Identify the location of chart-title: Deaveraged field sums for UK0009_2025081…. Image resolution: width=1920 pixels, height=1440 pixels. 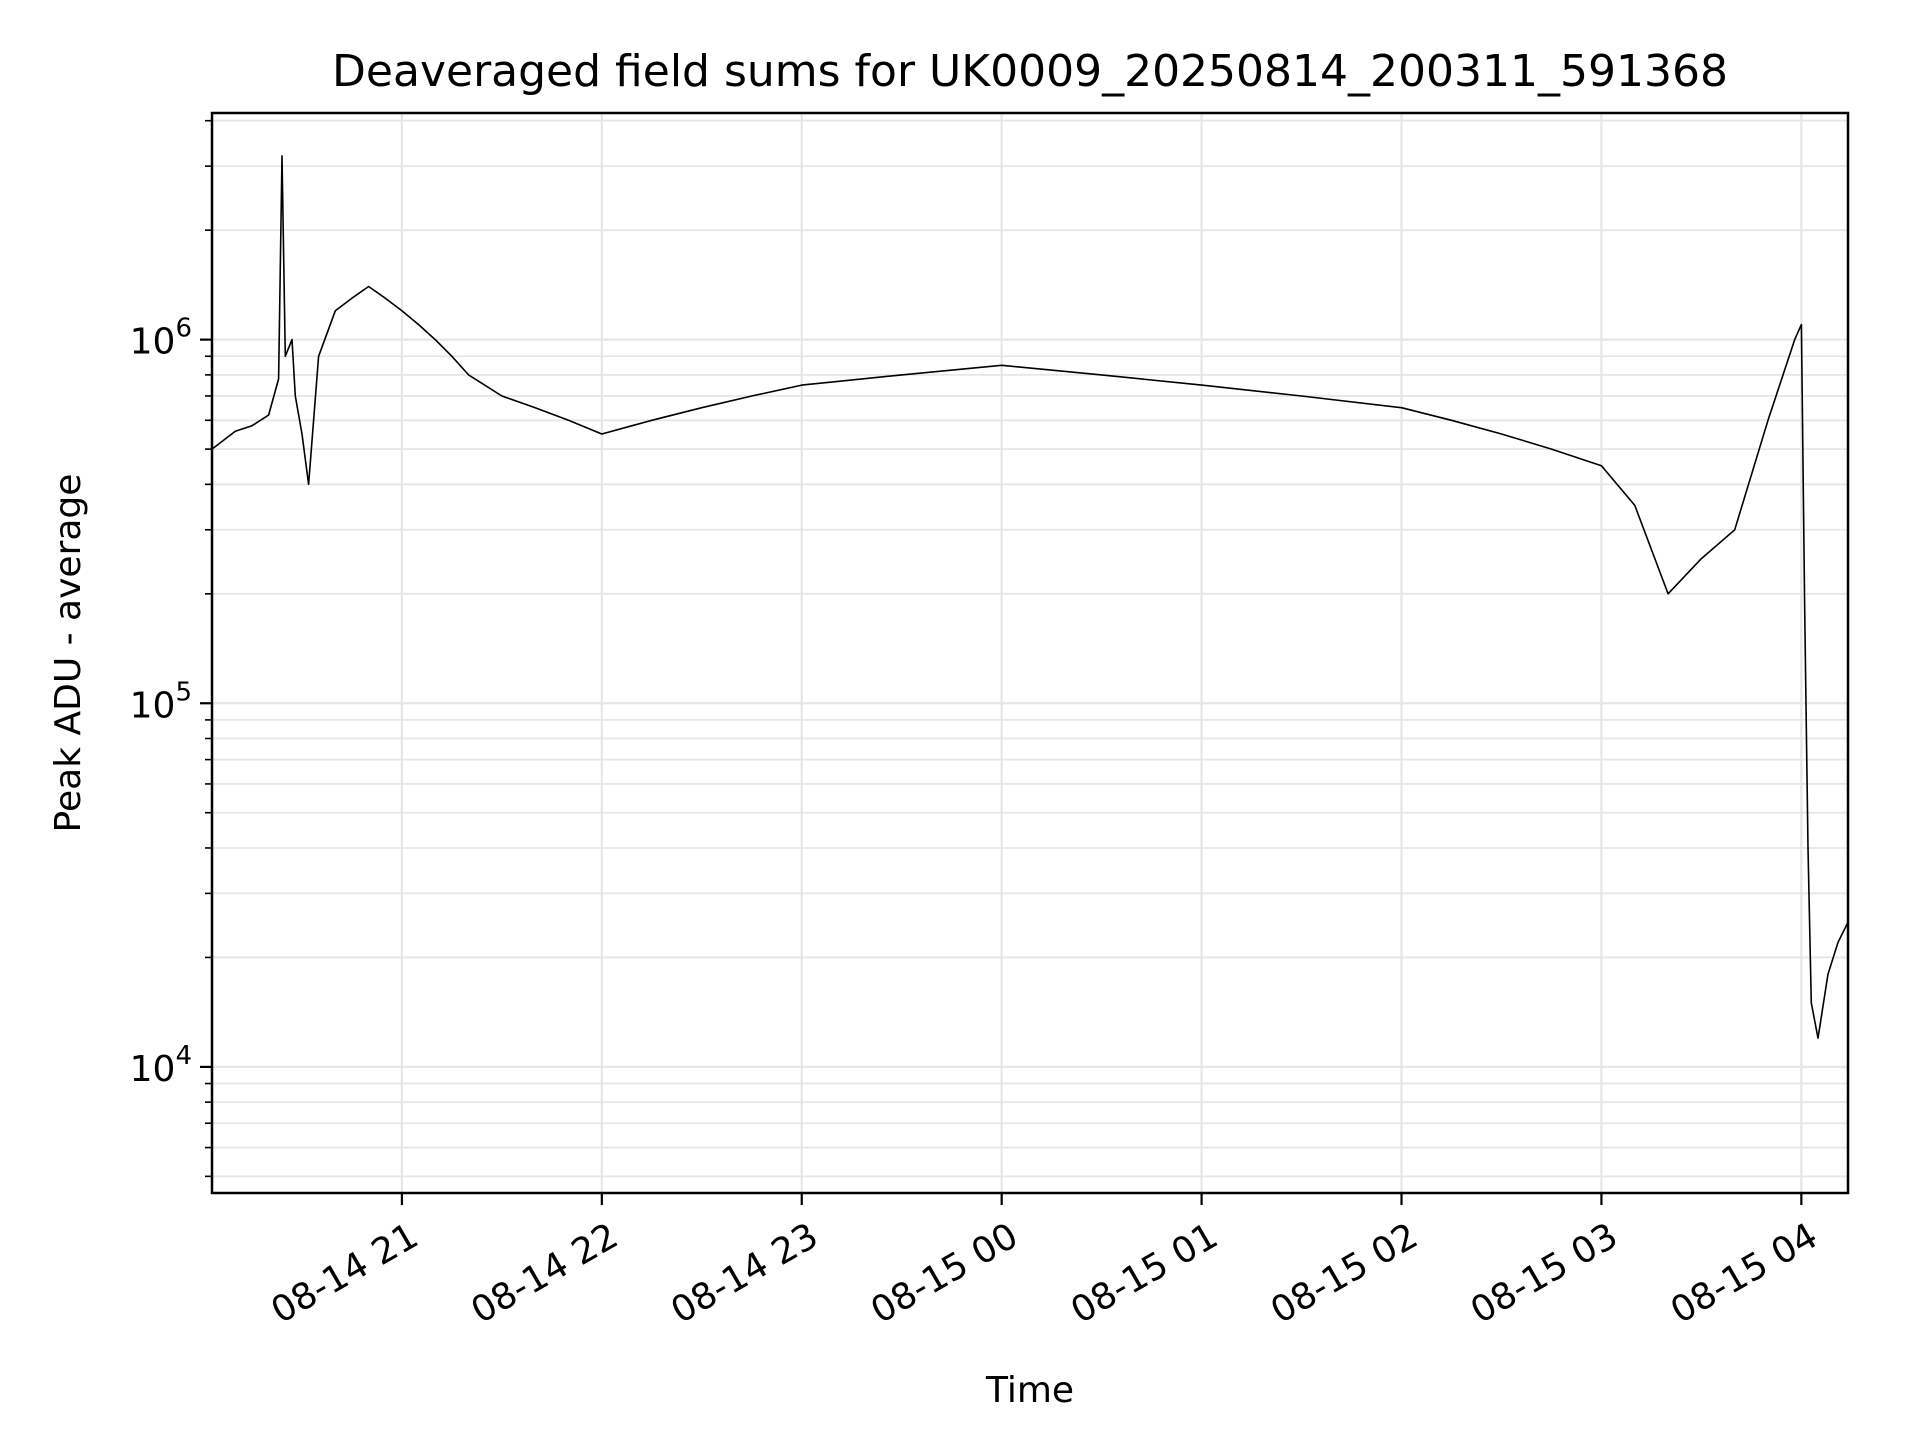
(1030, 71).